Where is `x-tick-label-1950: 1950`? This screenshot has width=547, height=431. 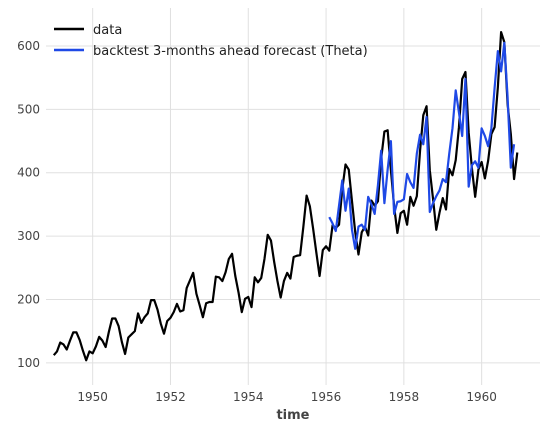 x-tick-label-1950: 1950 is located at coordinates (92, 397).